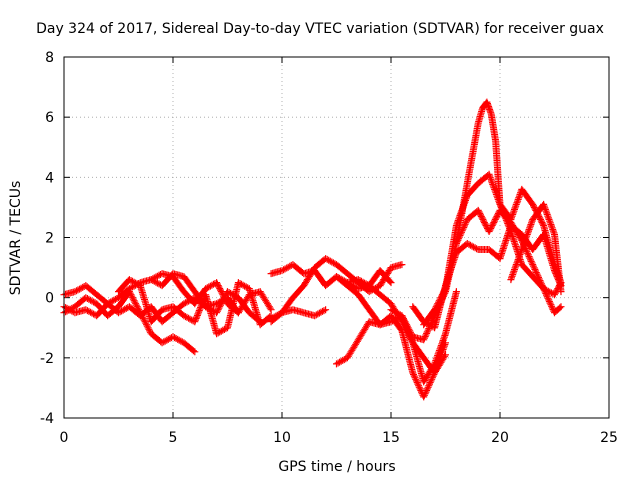 The height and width of the screenshot is (480, 640). I want to click on x-tick-label: 10, so click(282, 438).